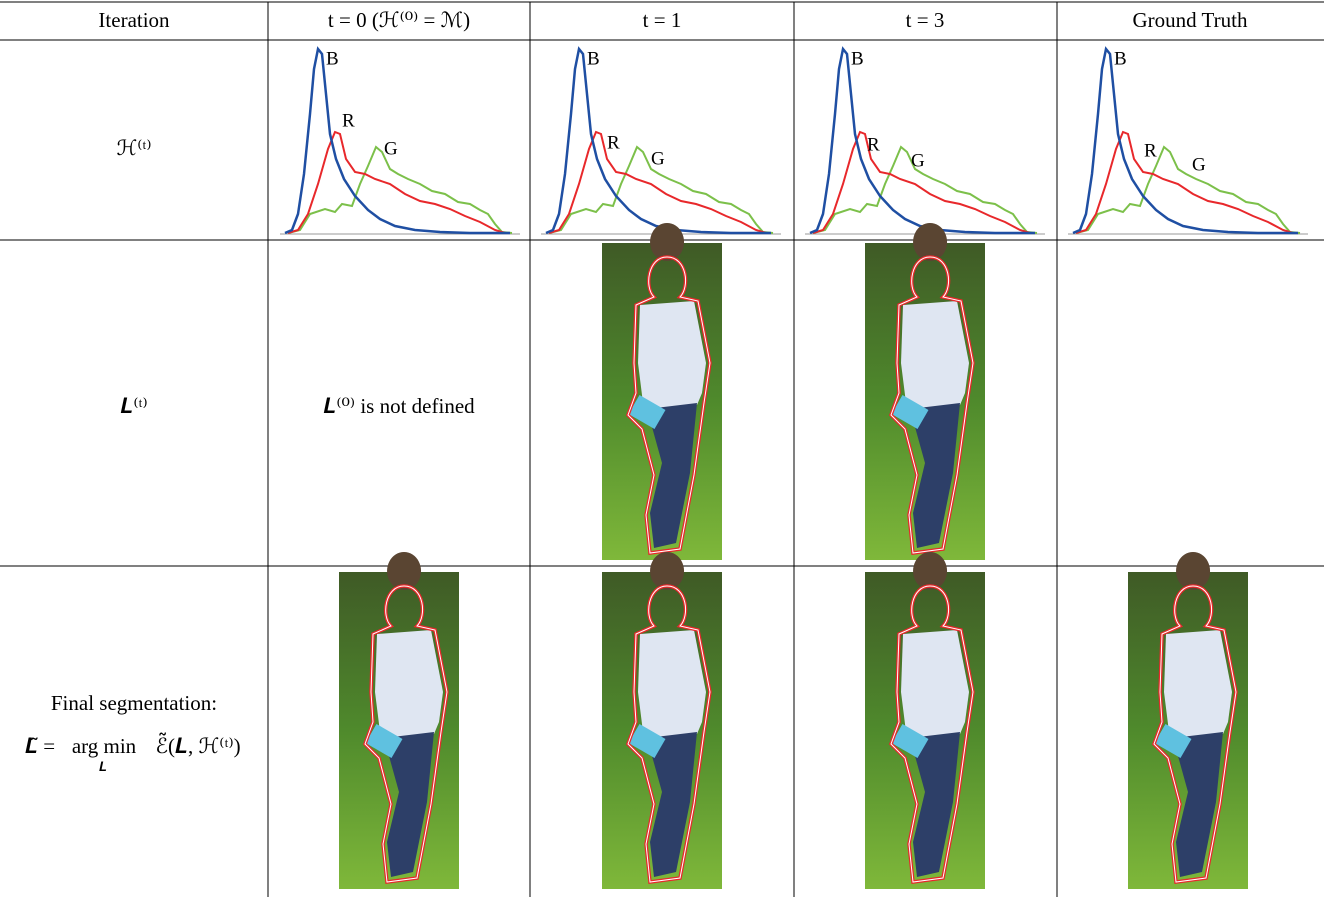 The image size is (1324, 897). Describe the element at coordinates (1190, 20) in the screenshot. I see `header-cell: Ground Truth` at that location.